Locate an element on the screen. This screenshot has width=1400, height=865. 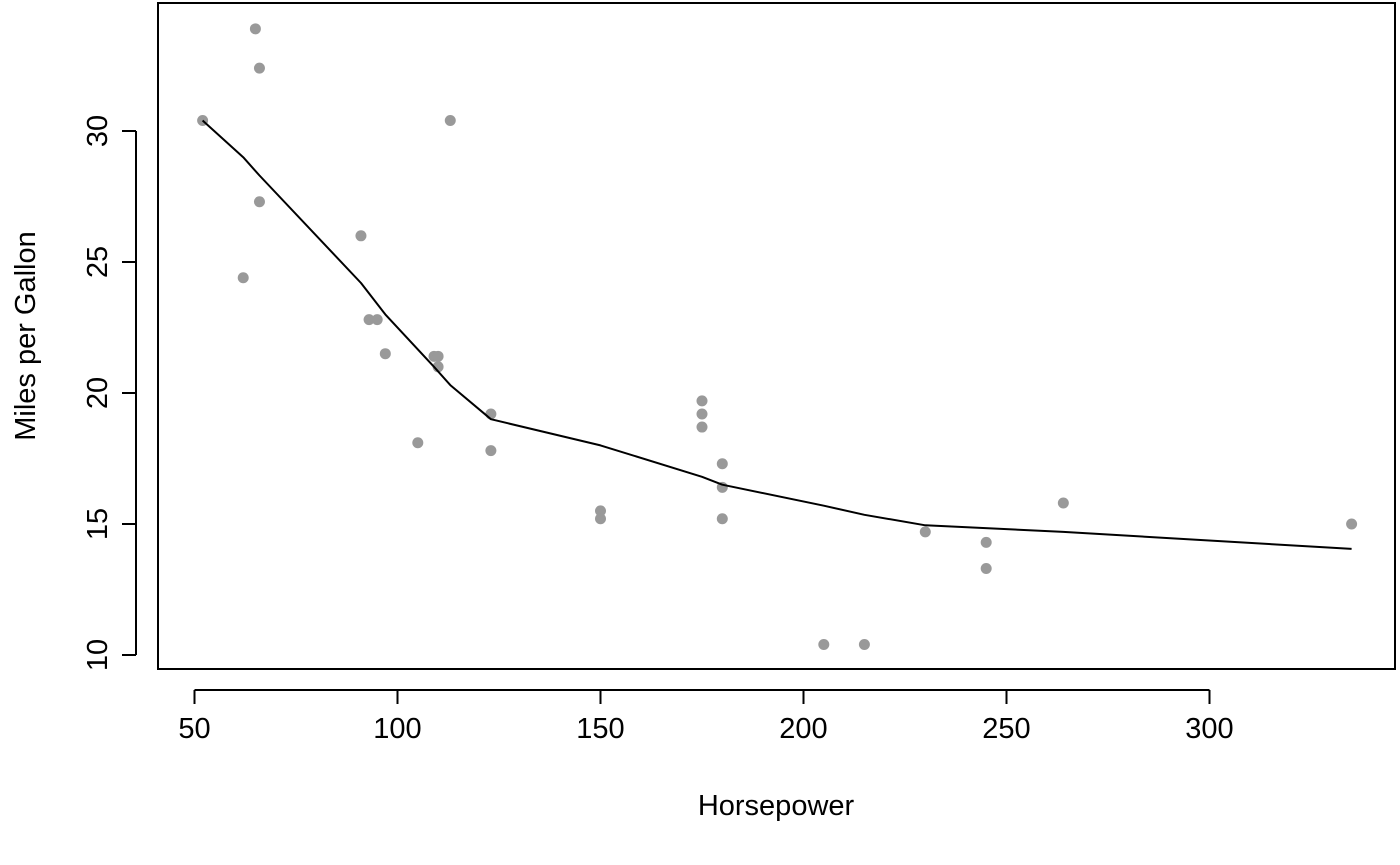
x-tick-label: 250 is located at coordinates (1006, 729).